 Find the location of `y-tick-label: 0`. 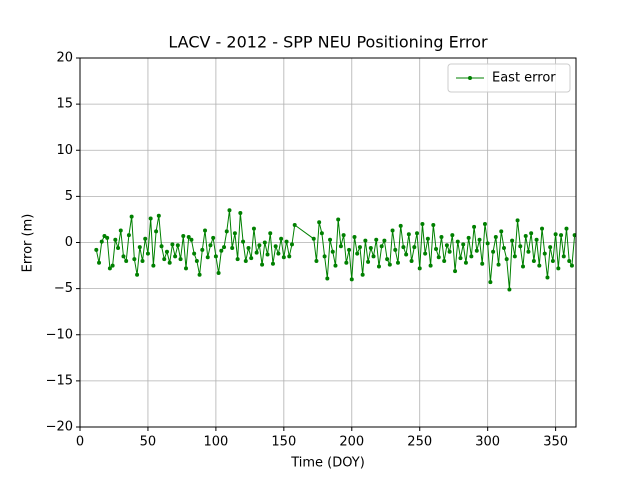

y-tick-label: 0 is located at coordinates (69, 242).